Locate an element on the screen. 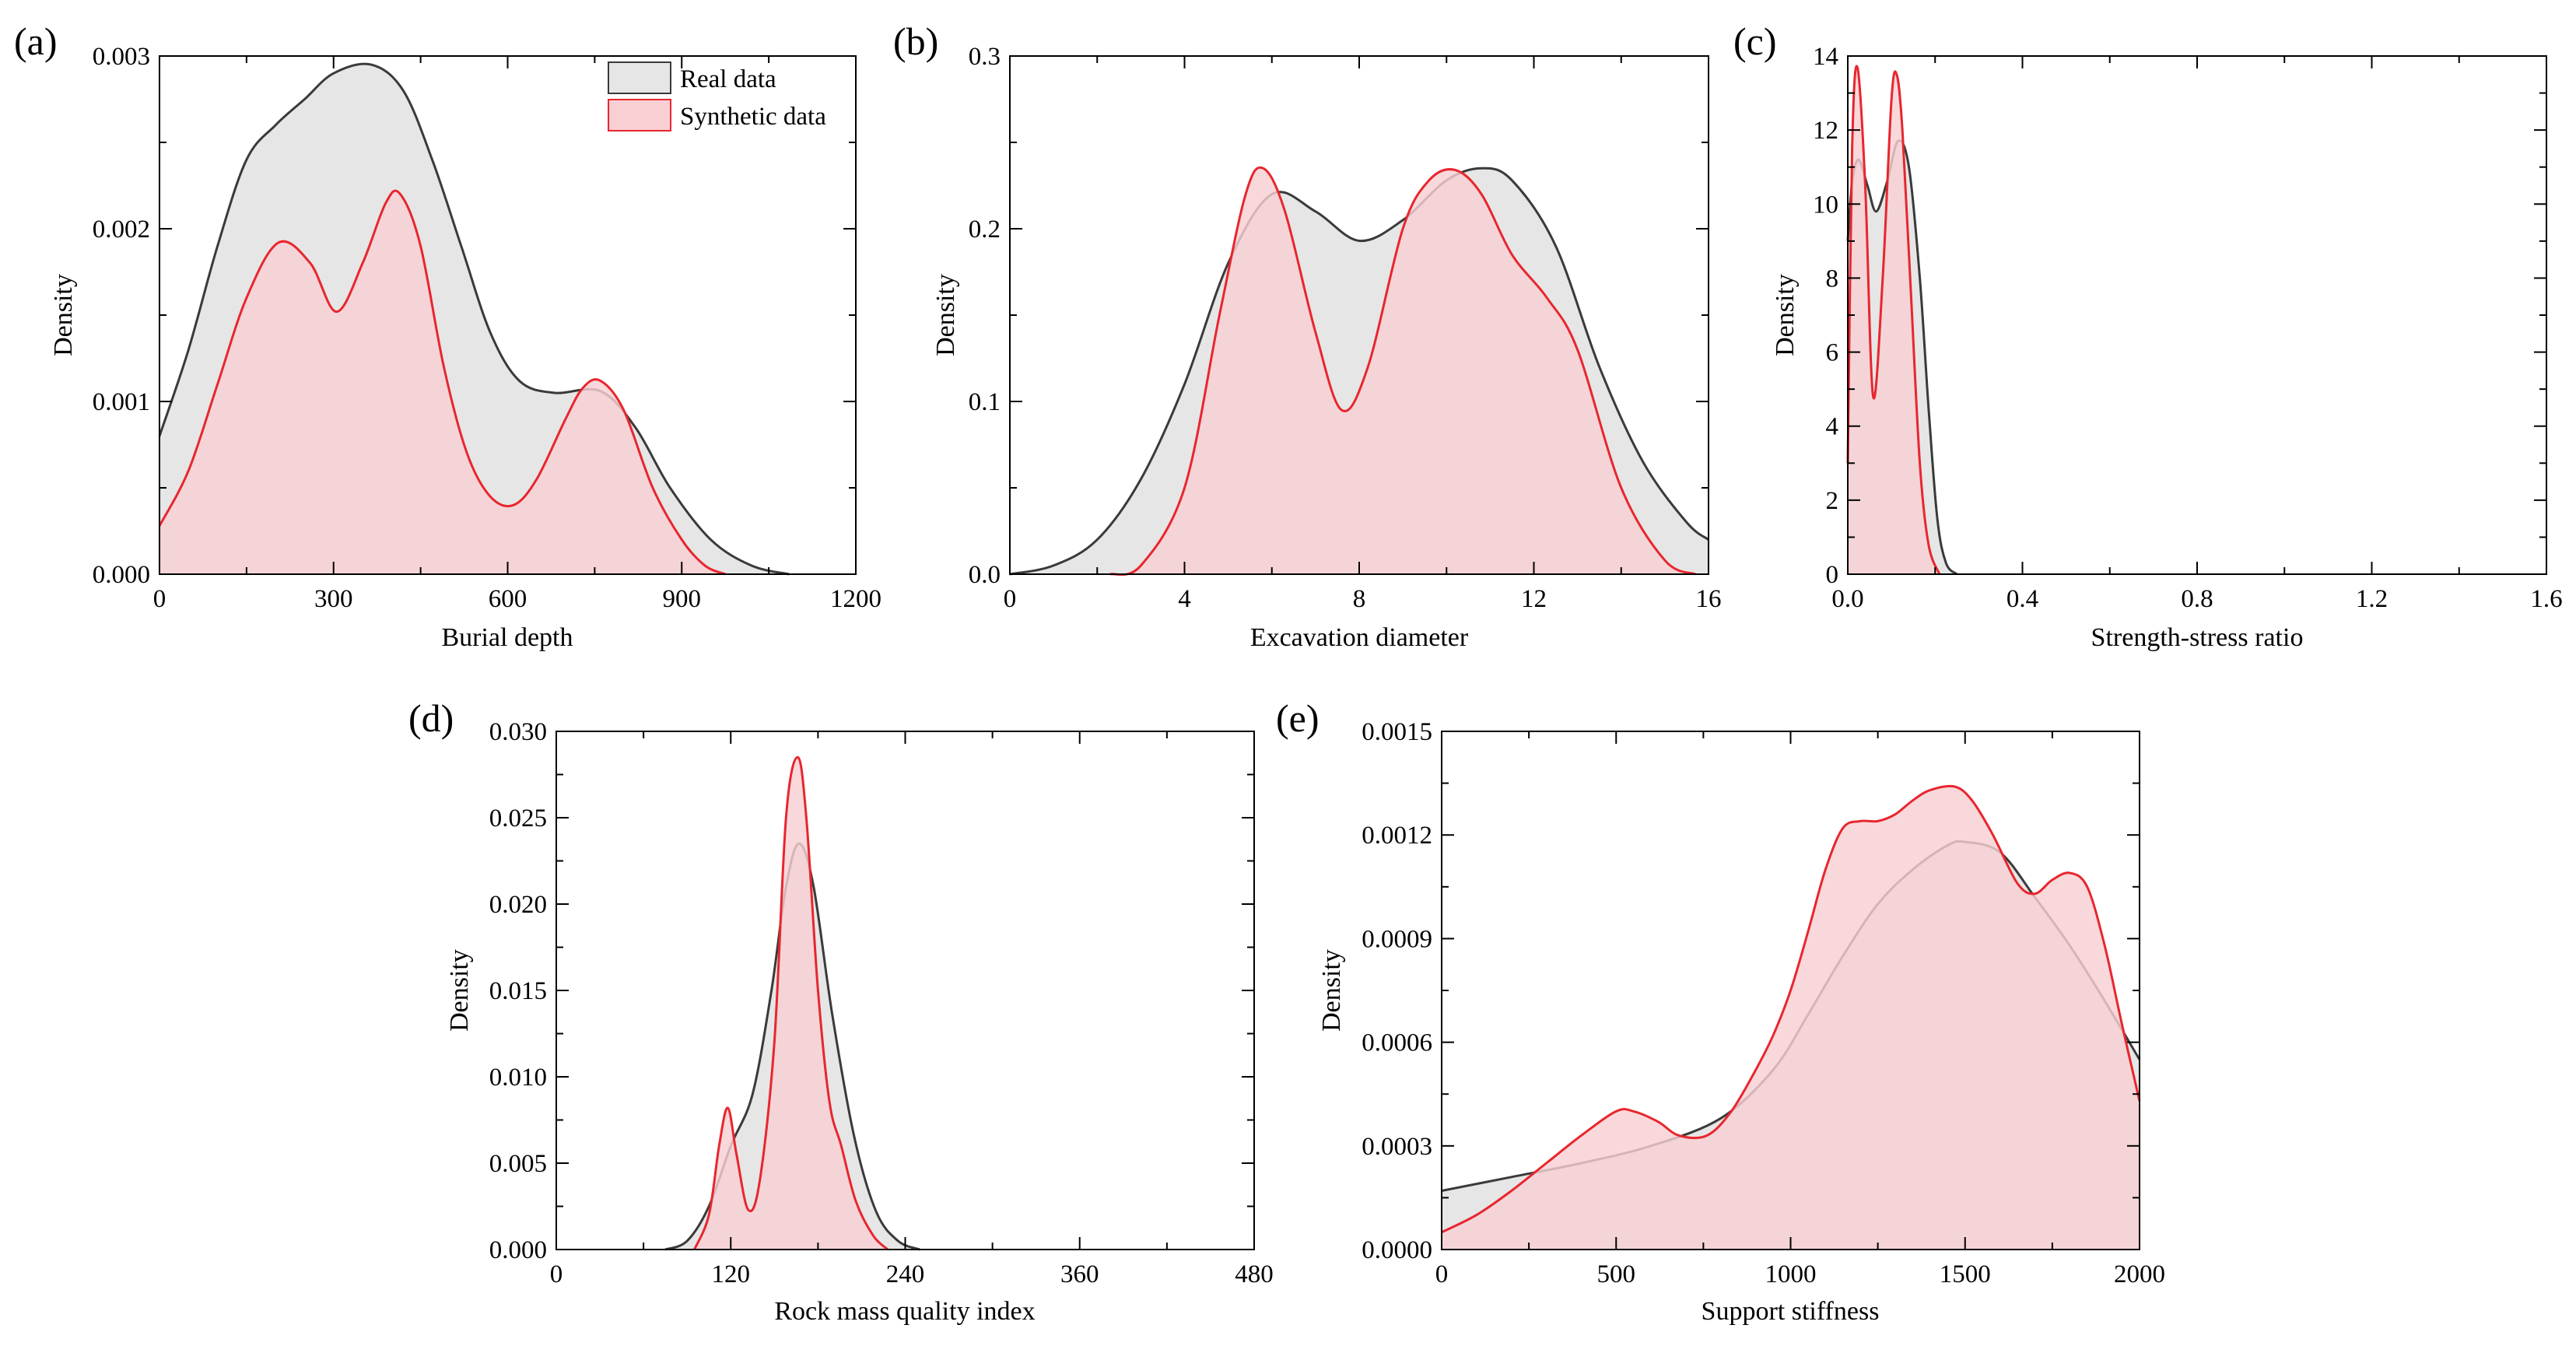 This screenshot has width=2576, height=1346. panel-c-y-tick-label: 6 is located at coordinates (1832, 353).